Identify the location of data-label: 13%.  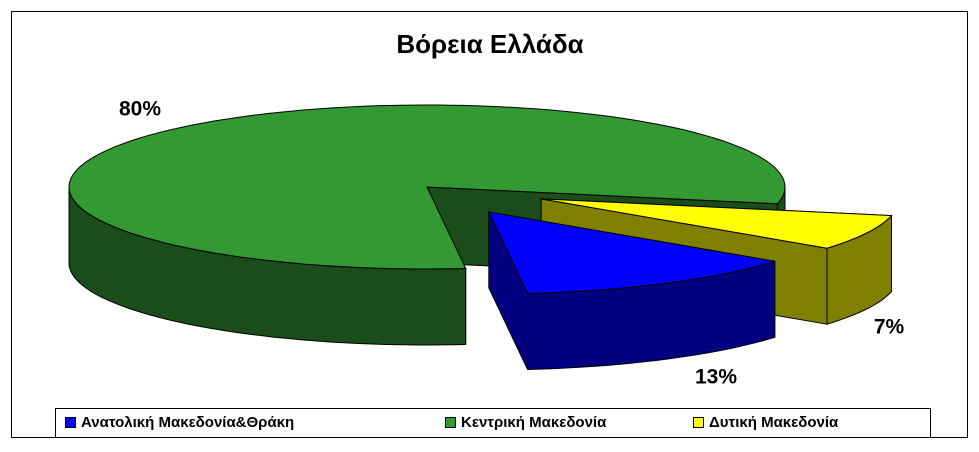
(716, 377).